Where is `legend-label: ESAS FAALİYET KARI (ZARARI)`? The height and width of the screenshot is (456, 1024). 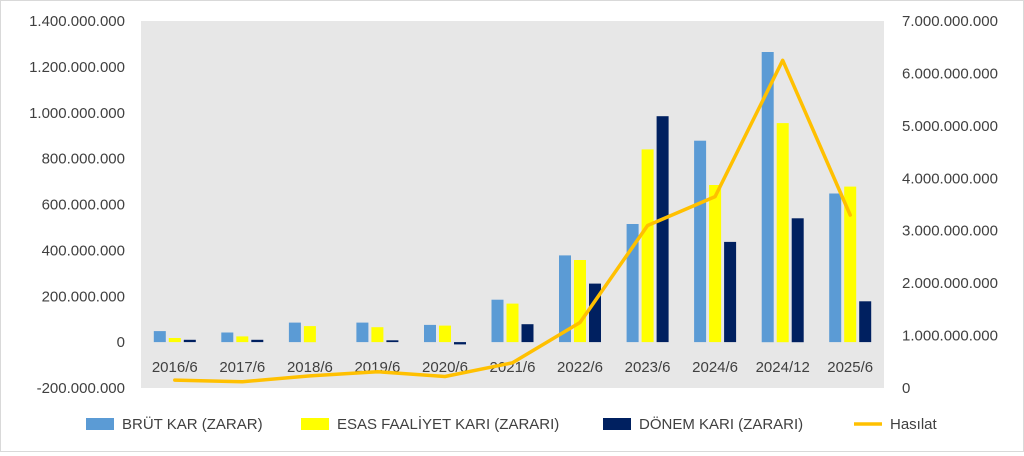 legend-label: ESAS FAALİYET KARI (ZARARI) is located at coordinates (448, 424).